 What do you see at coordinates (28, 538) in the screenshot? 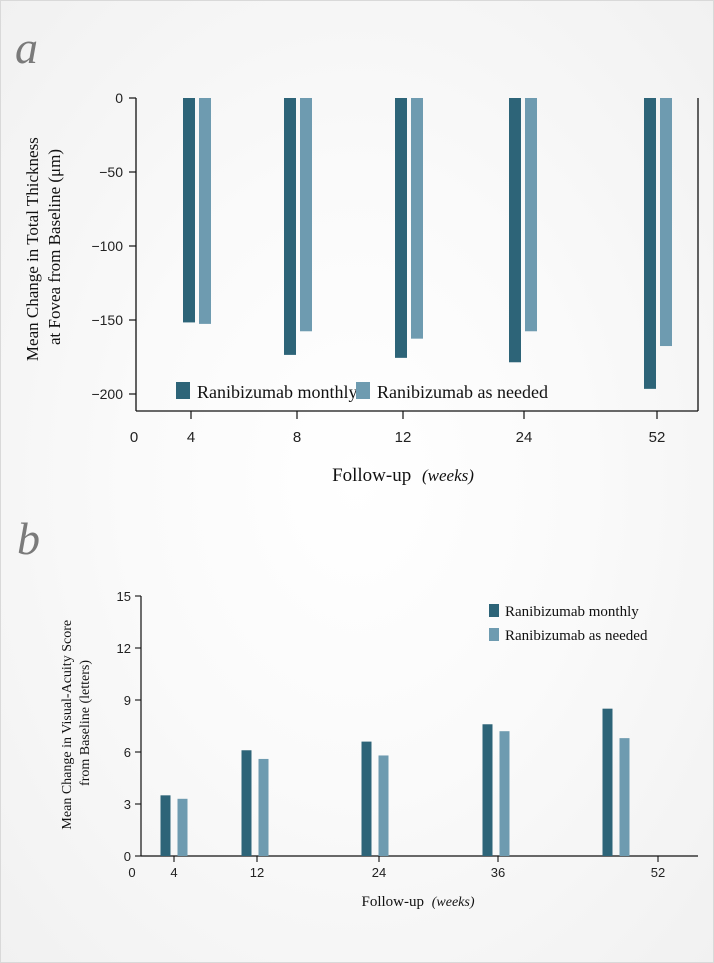
I see `panel-b-letter: b` at bounding box center [28, 538].